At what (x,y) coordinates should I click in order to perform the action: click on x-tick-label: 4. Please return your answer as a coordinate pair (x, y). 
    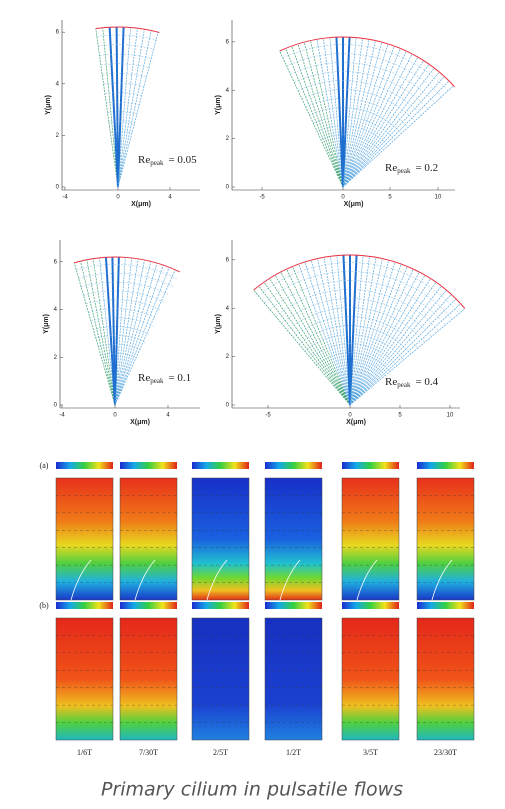
    Looking at the image, I should click on (168, 416).